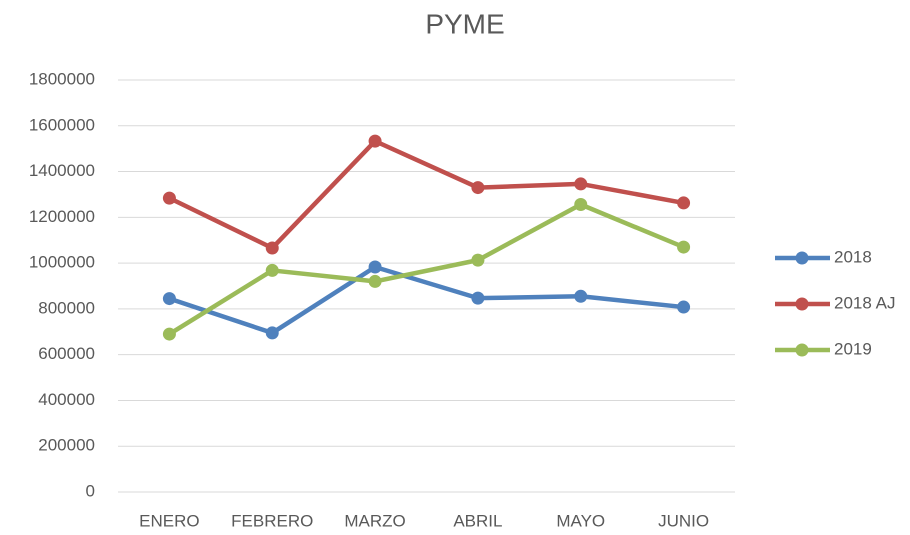 Image resolution: width=910 pixels, height=535 pixels. I want to click on y-tick-label: 1400000, so click(62, 170).